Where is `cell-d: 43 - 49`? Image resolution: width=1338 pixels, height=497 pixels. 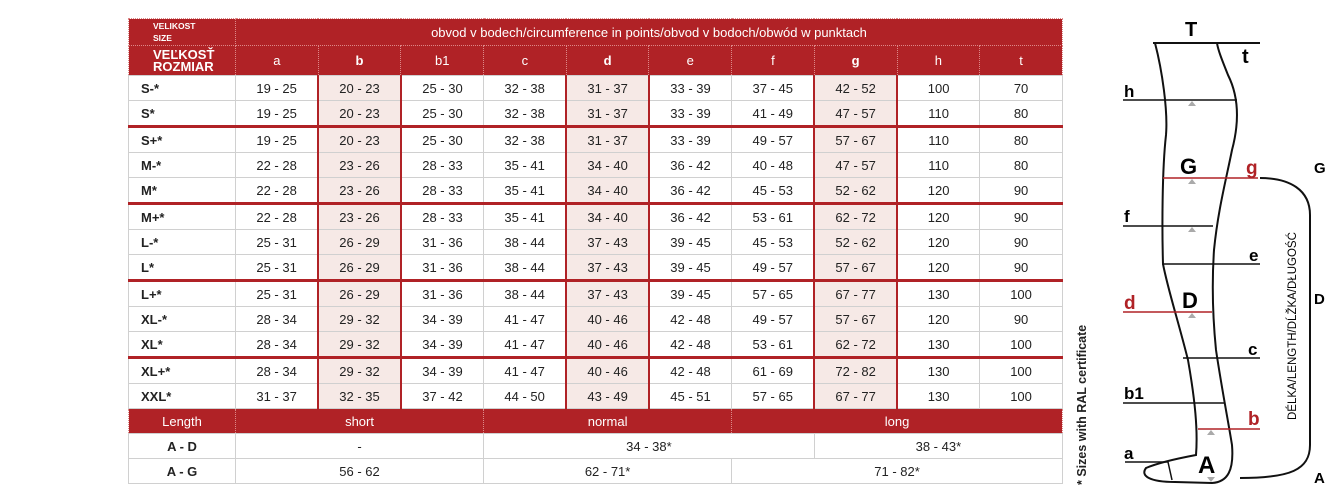
cell-d: 43 - 49 is located at coordinates (607, 396).